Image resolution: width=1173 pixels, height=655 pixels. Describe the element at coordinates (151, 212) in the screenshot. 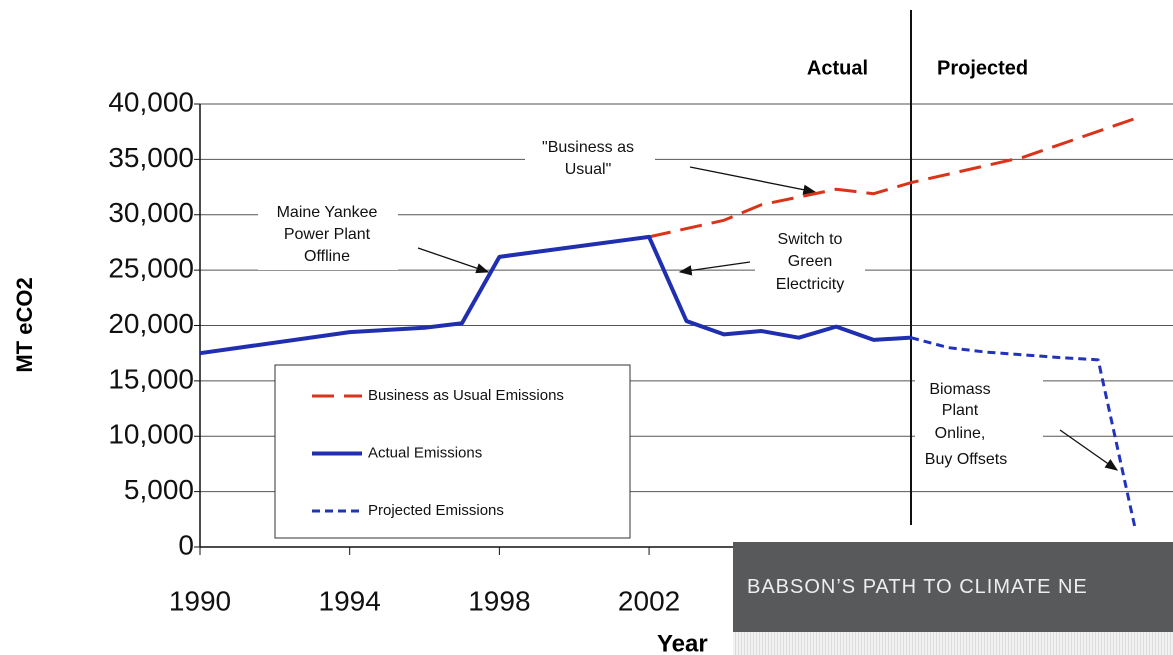

I see `y-tick-label: 30,000` at that location.